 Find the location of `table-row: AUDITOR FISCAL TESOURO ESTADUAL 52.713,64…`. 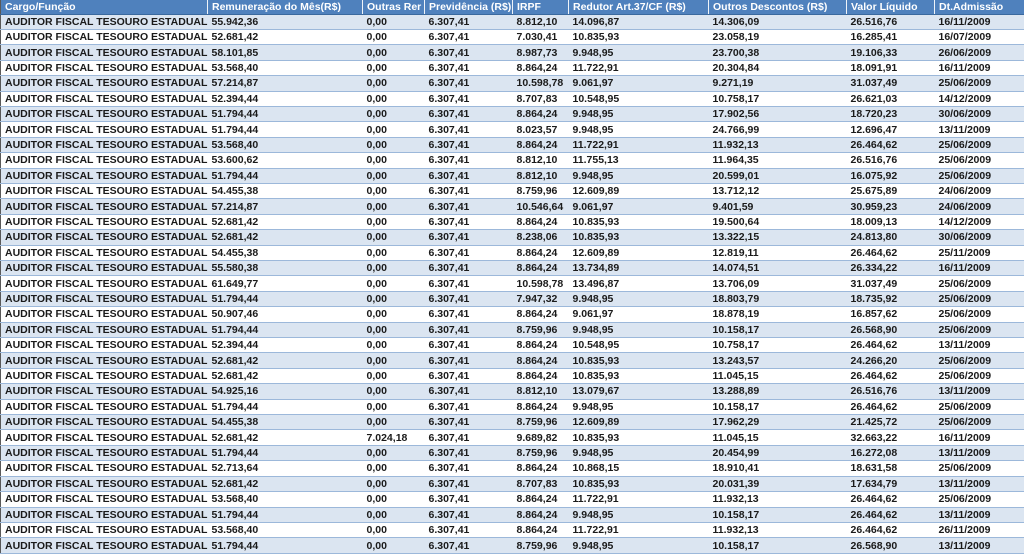

table-row: AUDITOR FISCAL TESOURO ESTADUAL 52.713,64… is located at coordinates (512, 468).